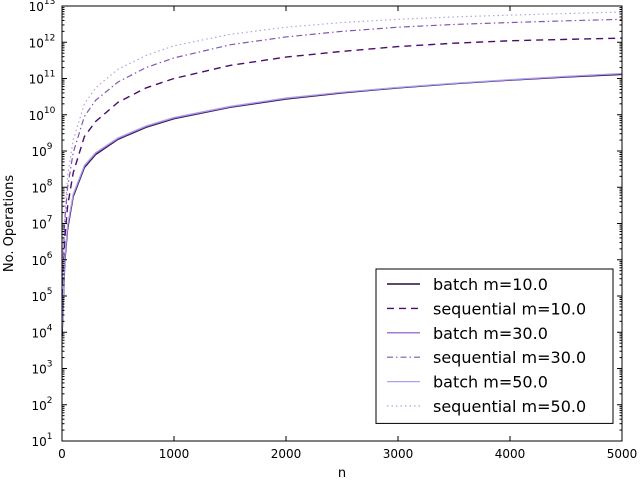 The height and width of the screenshot is (481, 640). What do you see at coordinates (49, 75) in the screenshot?
I see `y-tick-exponent: 11` at bounding box center [49, 75].